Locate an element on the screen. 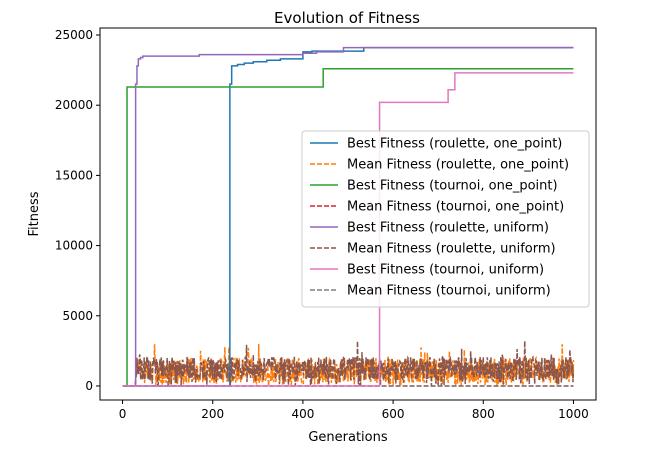 This screenshot has width=645, height=455. legend-entry-label: Best Fitness (tournoi, uniform) is located at coordinates (445, 270).